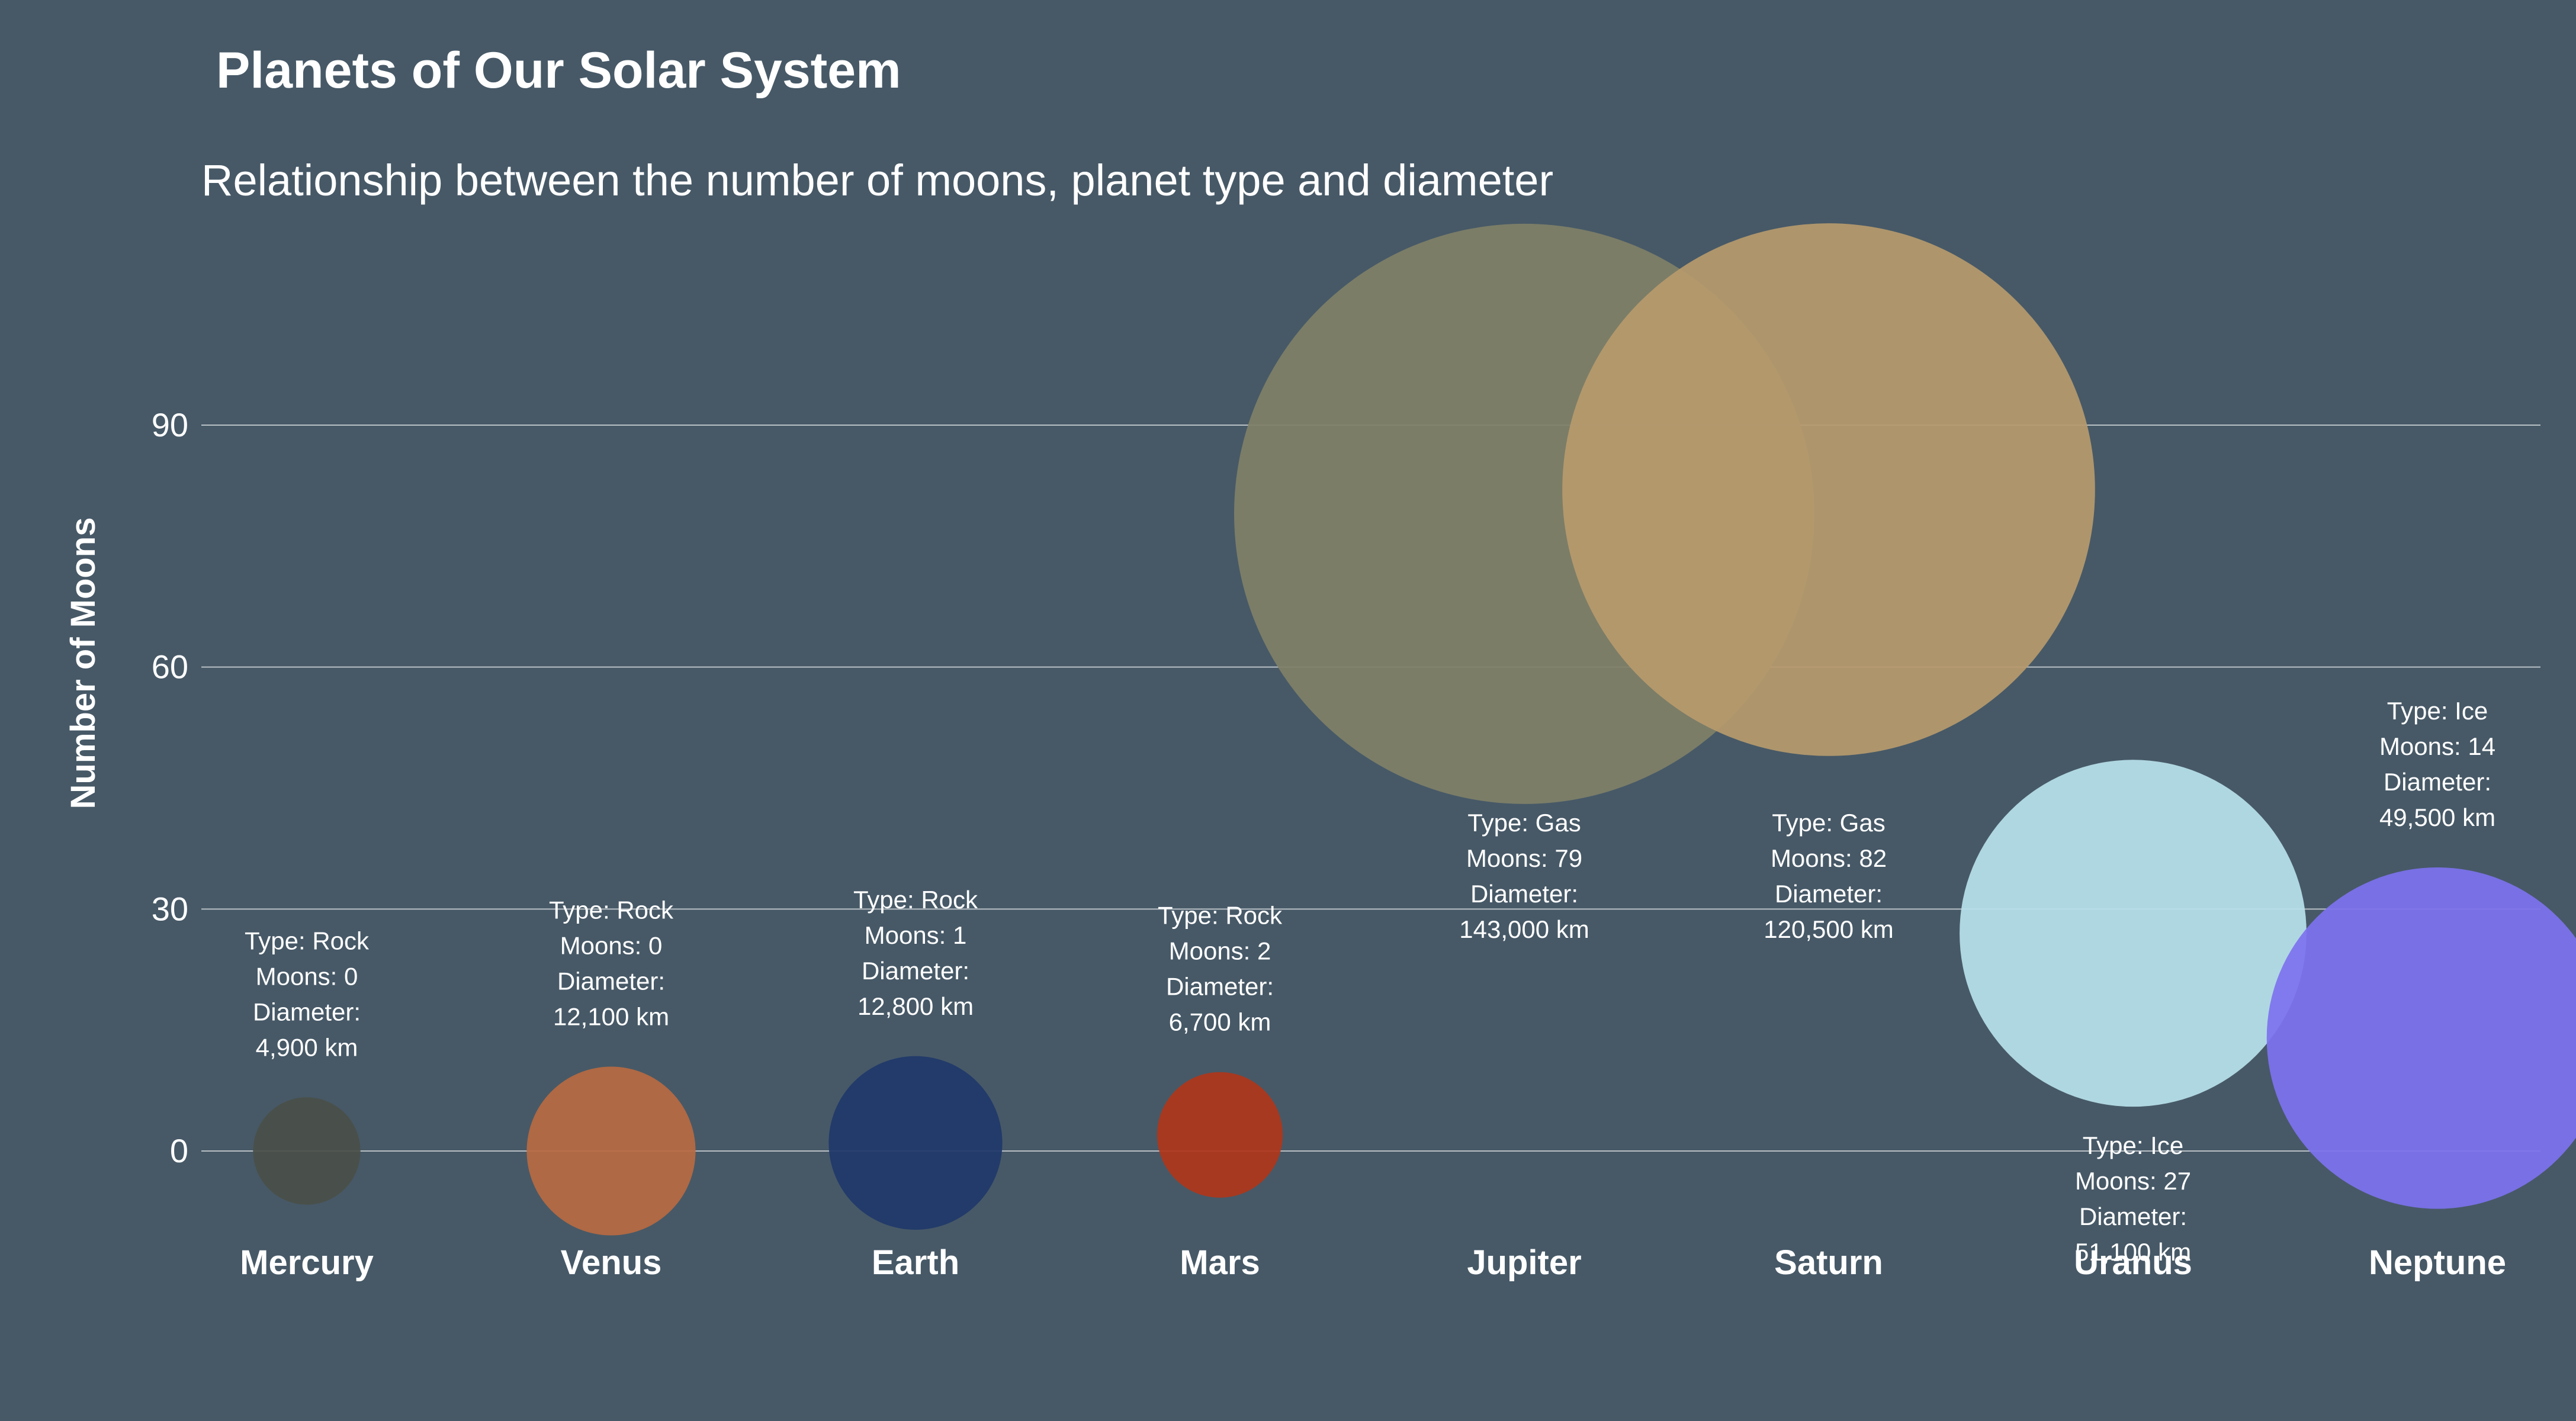 The height and width of the screenshot is (1421, 2576). I want to click on y-axis-label: Number of Moons, so click(83, 663).